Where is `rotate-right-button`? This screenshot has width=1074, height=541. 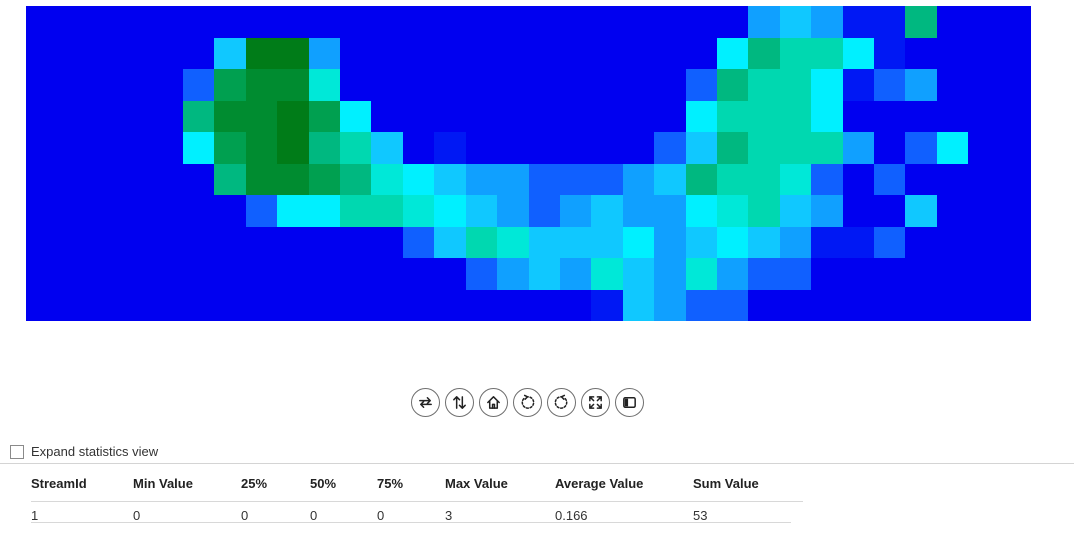 rotate-right-button is located at coordinates (561, 402).